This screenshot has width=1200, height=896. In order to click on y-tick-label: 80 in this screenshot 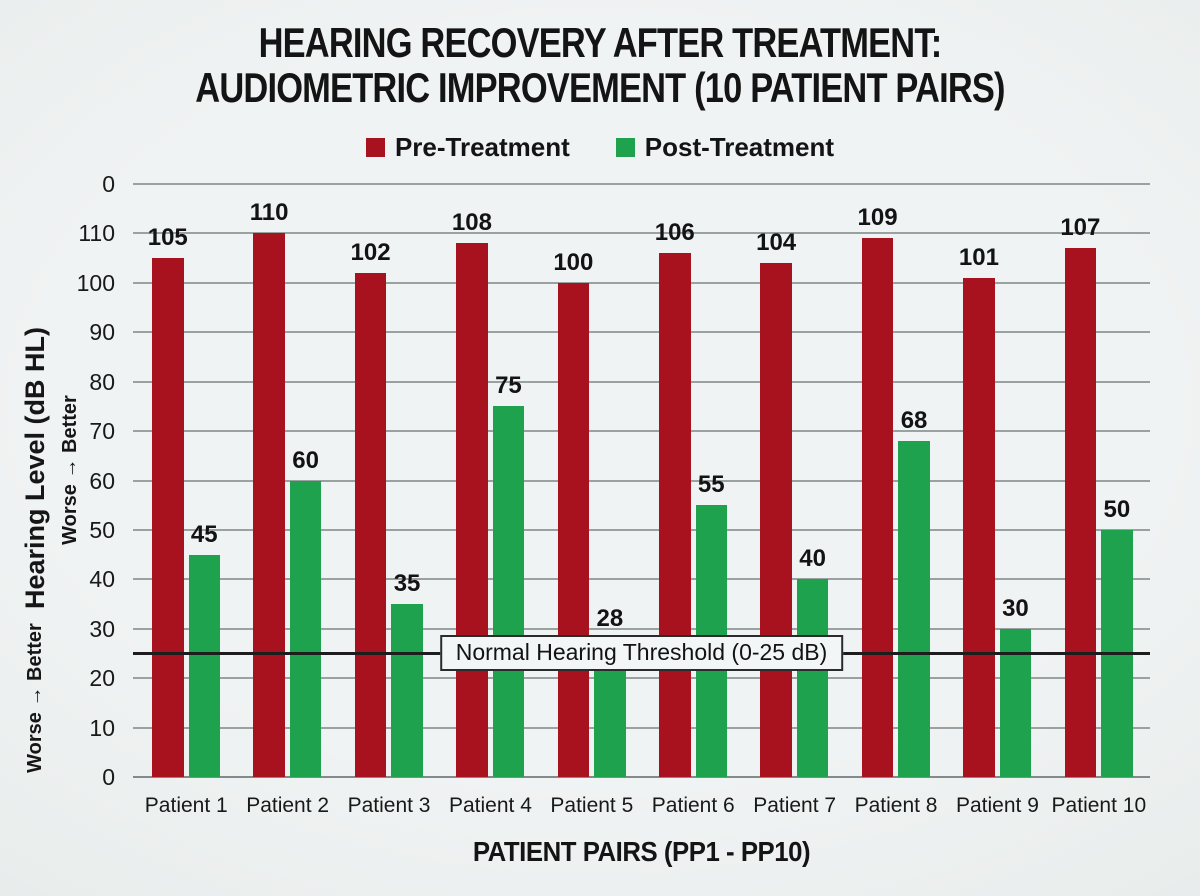, I will do `click(102, 381)`.